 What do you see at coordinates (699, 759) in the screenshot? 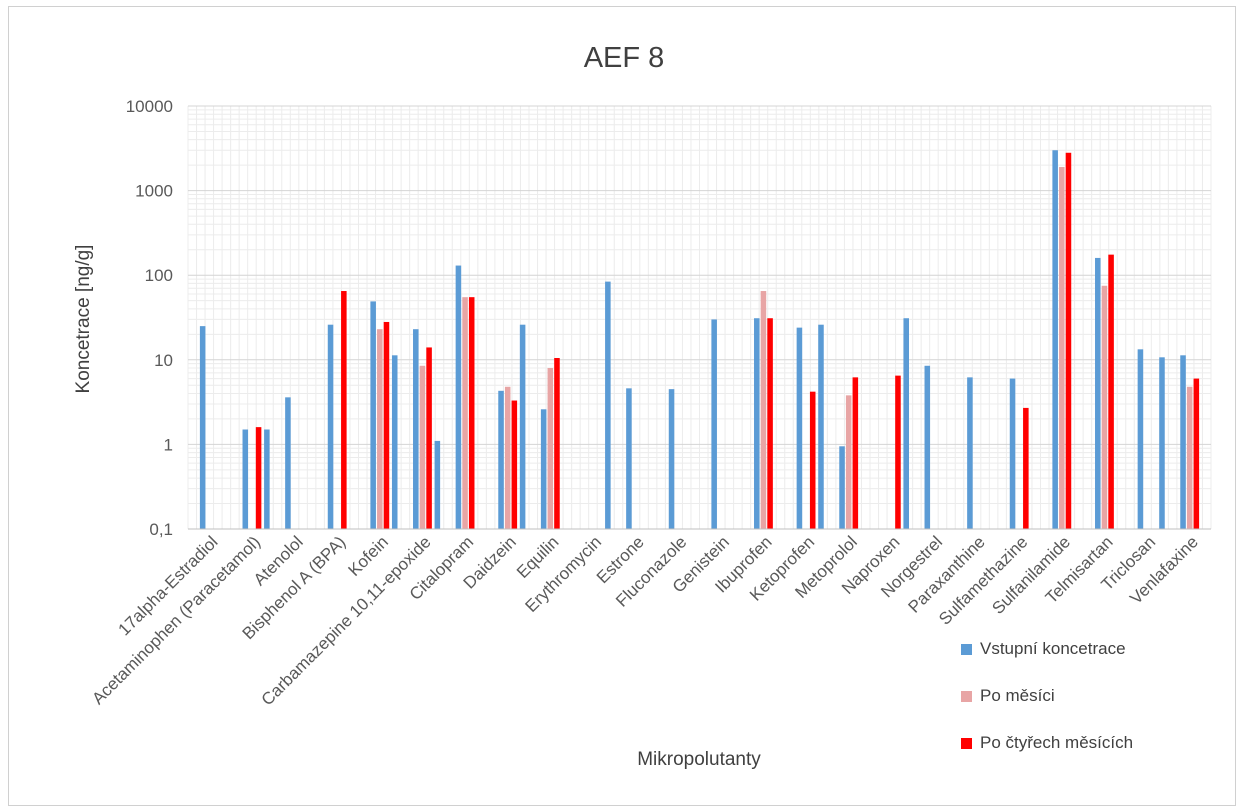
I see `x-axis-title: Mikropolutanty` at bounding box center [699, 759].